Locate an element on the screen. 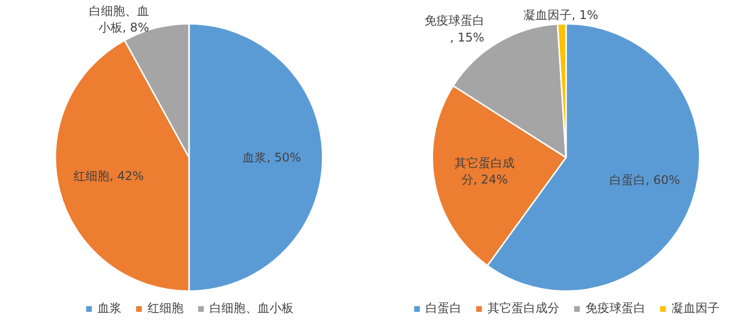  data-label: 其它蛋白成分, 24% is located at coordinates (484, 171).